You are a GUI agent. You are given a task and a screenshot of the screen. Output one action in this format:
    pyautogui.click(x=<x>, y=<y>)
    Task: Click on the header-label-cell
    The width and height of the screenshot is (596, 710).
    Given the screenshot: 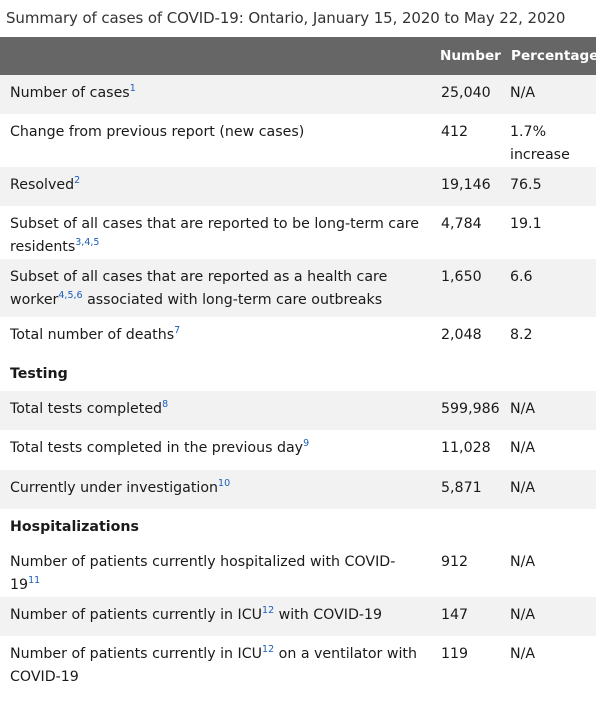 What is the action you would take?
    pyautogui.click(x=215, y=56)
    